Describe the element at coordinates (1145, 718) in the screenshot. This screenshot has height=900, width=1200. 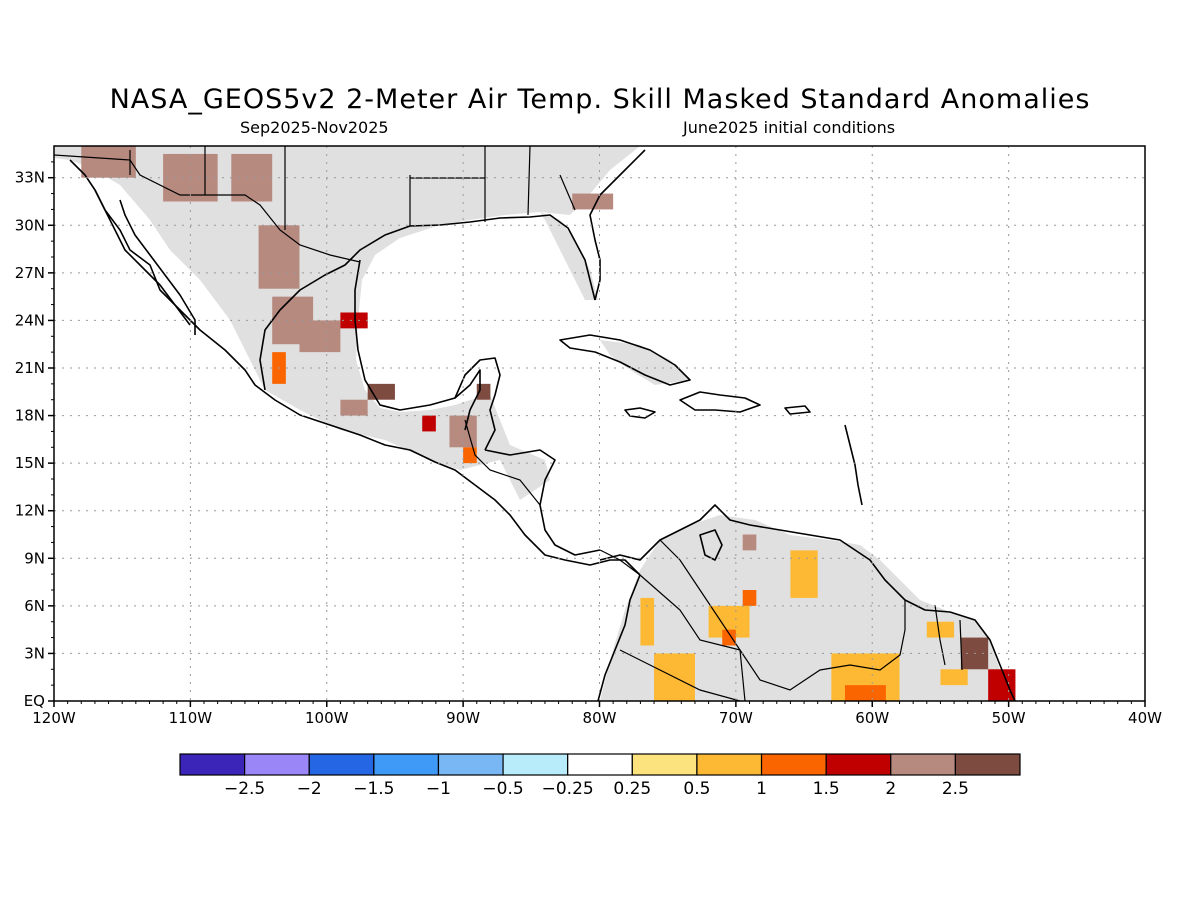
I see `lon-tick-label: 40W` at that location.